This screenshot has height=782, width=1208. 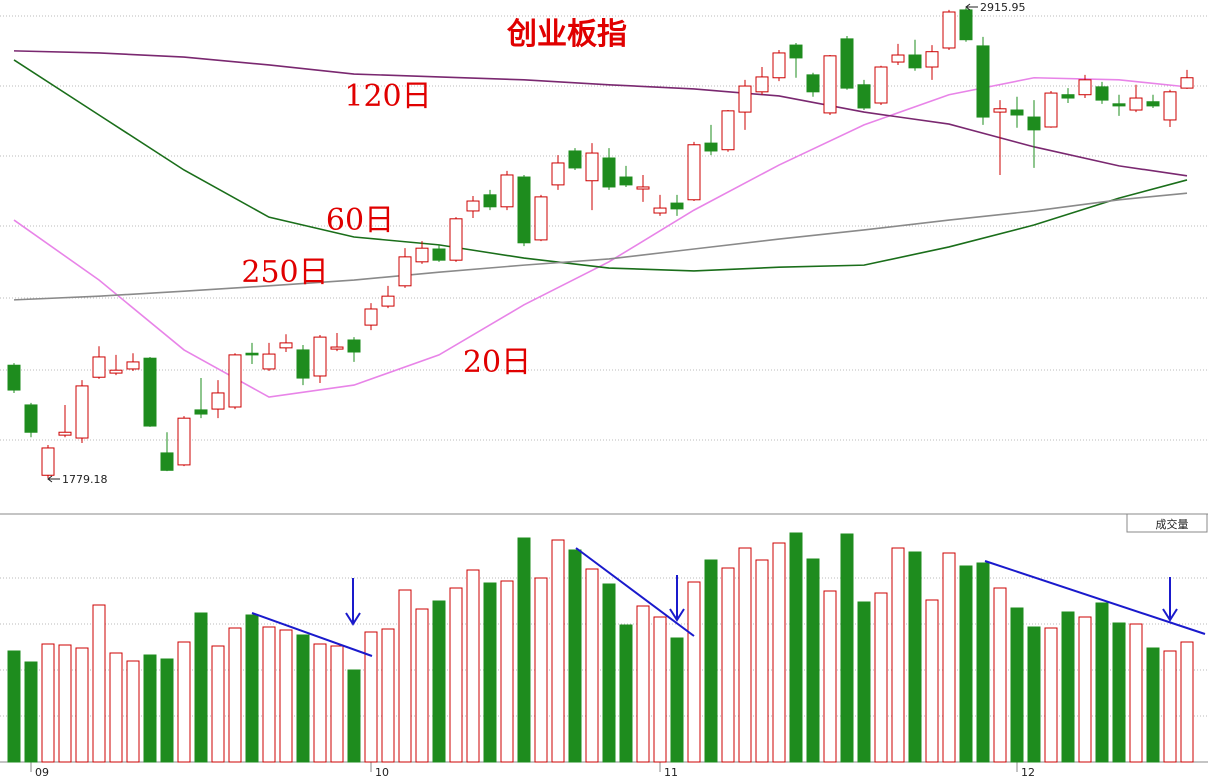 I want to click on annotations, so click(x=728, y=602).